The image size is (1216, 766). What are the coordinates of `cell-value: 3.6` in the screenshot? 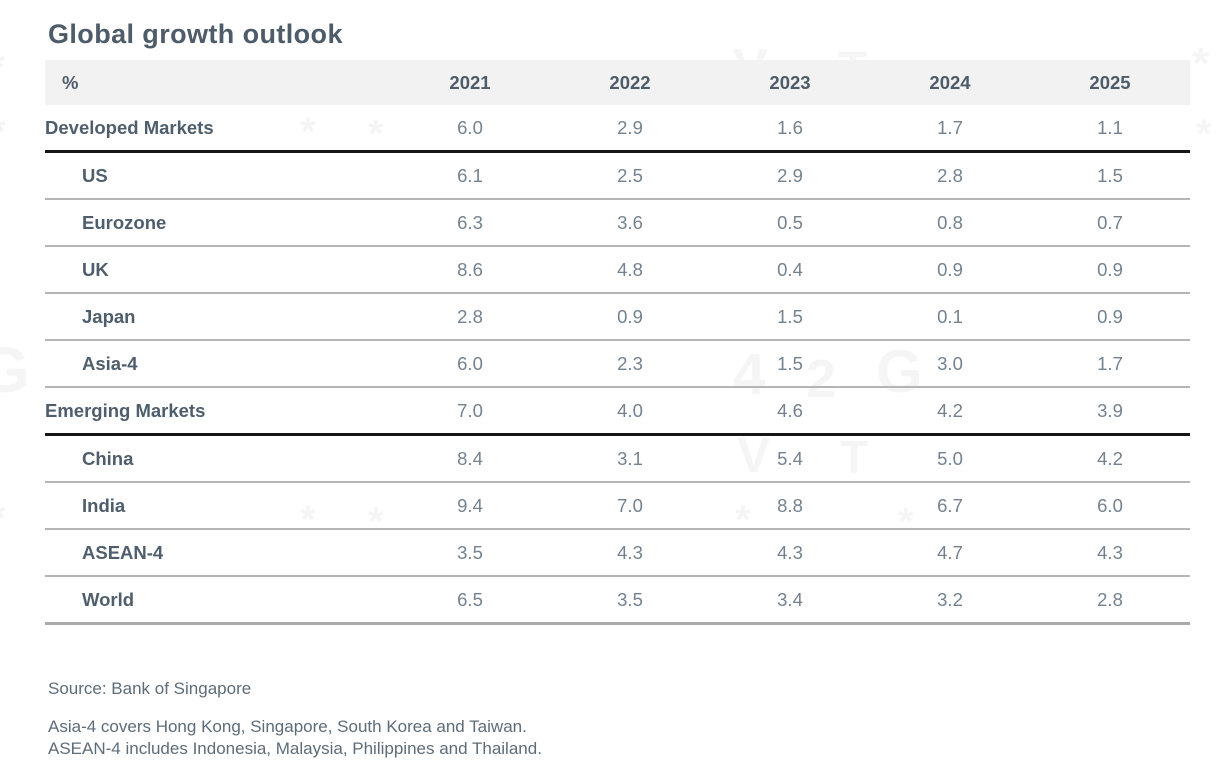 It's located at (630, 223).